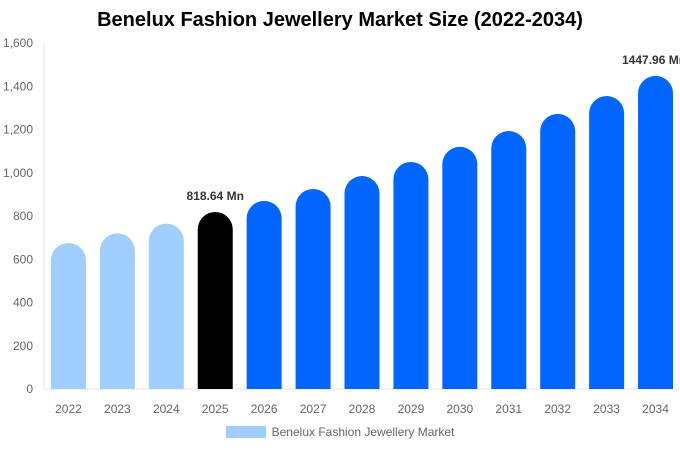 This screenshot has width=680, height=450. Describe the element at coordinates (18, 86) in the screenshot. I see `y-tick-label: 1,400` at that location.